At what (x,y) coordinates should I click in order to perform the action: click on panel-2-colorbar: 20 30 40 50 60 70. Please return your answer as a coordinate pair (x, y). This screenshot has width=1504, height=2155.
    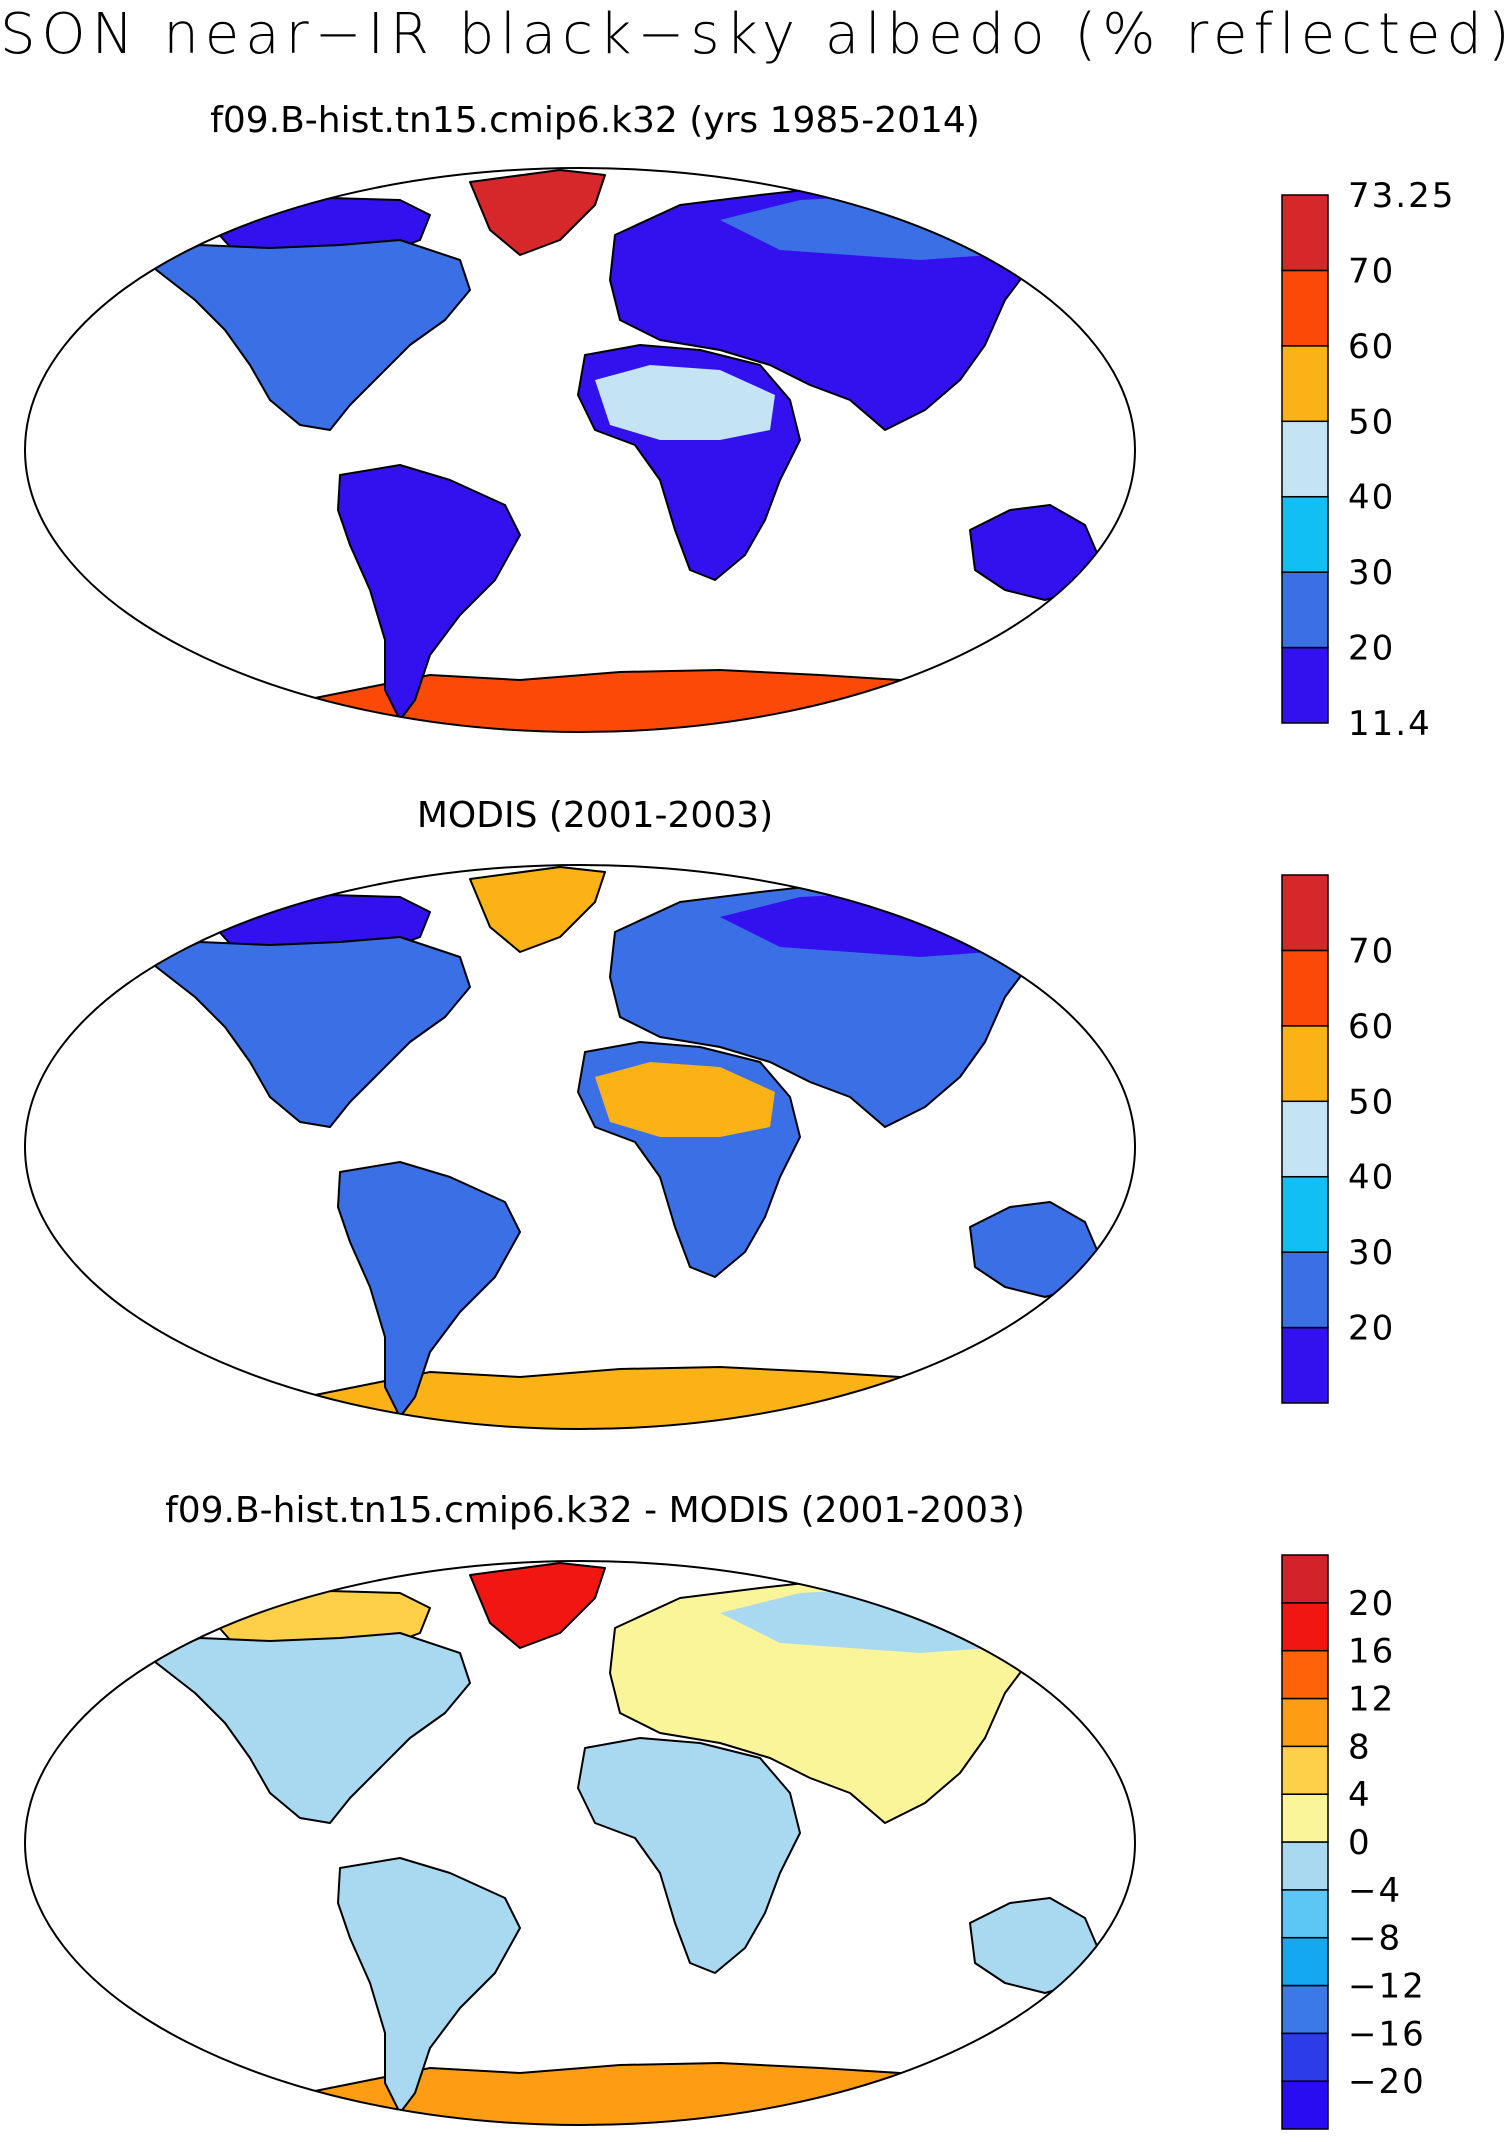
    Looking at the image, I should click on (1338, 1139).